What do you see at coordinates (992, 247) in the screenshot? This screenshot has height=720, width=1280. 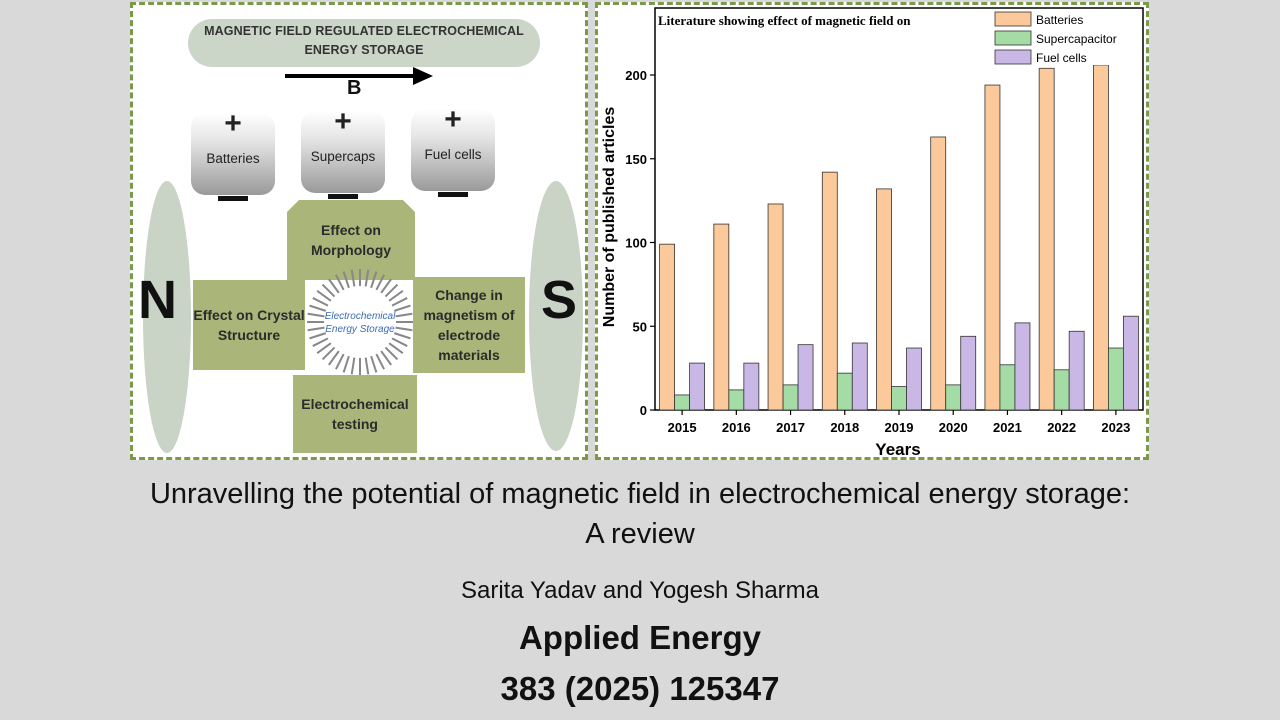 I see `bar-batteries-2021` at bounding box center [992, 247].